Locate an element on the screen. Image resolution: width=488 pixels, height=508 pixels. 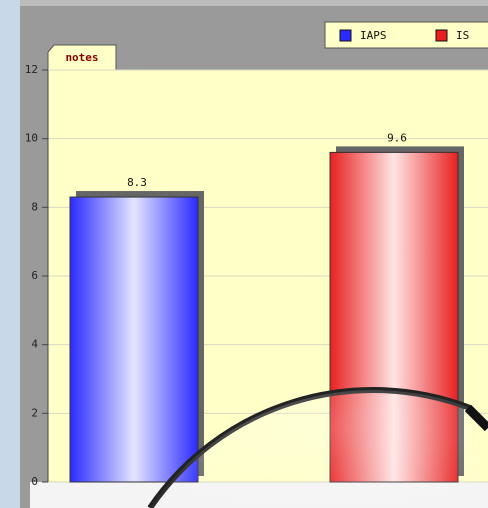
value-label: 8.3 is located at coordinates (137, 182).